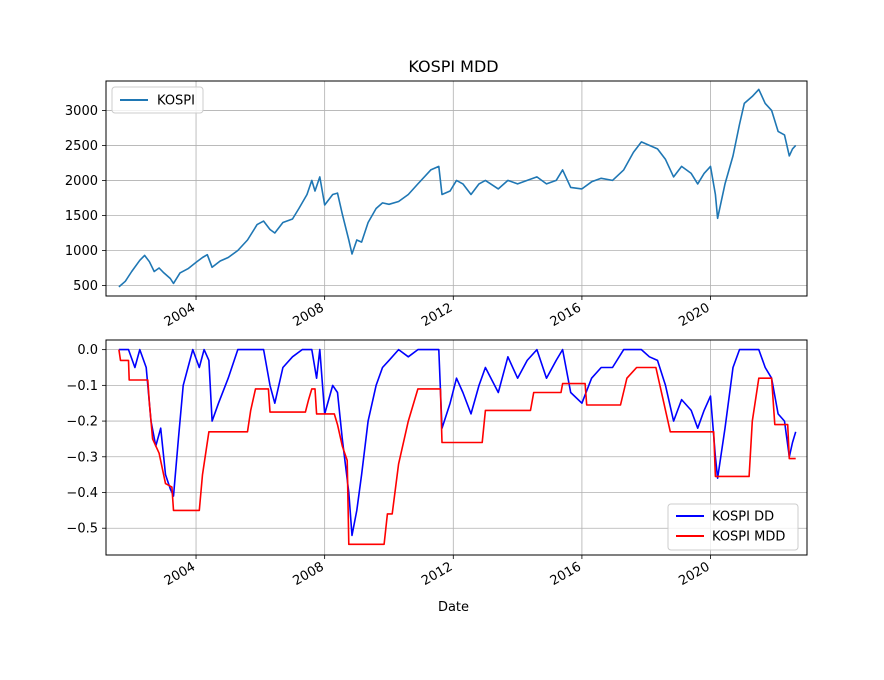  I want to click on y-tick-label: 3000, so click(81, 111).